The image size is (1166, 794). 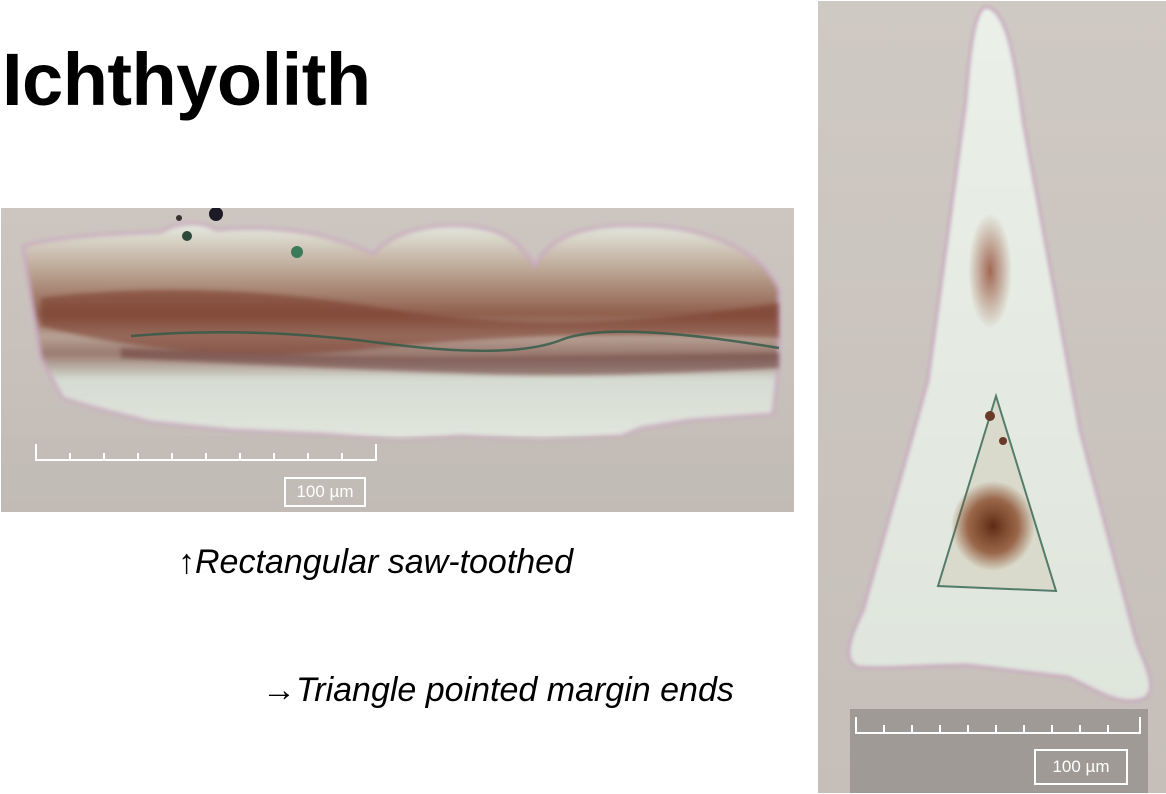 I want to click on caption-rectangular: ↑Rectangular saw-toothed, so click(x=376, y=562).